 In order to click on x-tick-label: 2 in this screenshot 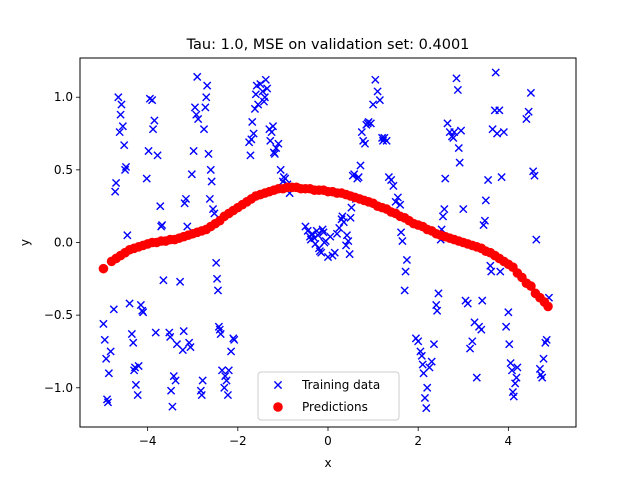, I will do `click(418, 441)`.